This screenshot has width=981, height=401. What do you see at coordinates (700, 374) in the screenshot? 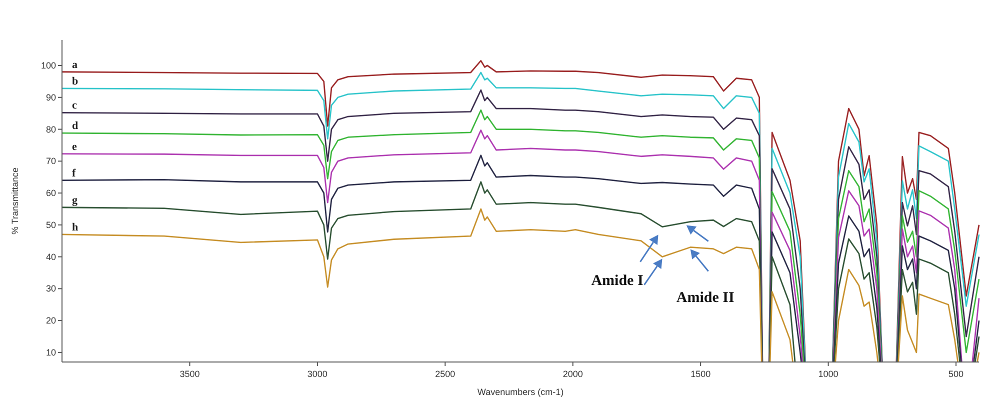
I see `x-tick-label: 1500` at bounding box center [700, 374].